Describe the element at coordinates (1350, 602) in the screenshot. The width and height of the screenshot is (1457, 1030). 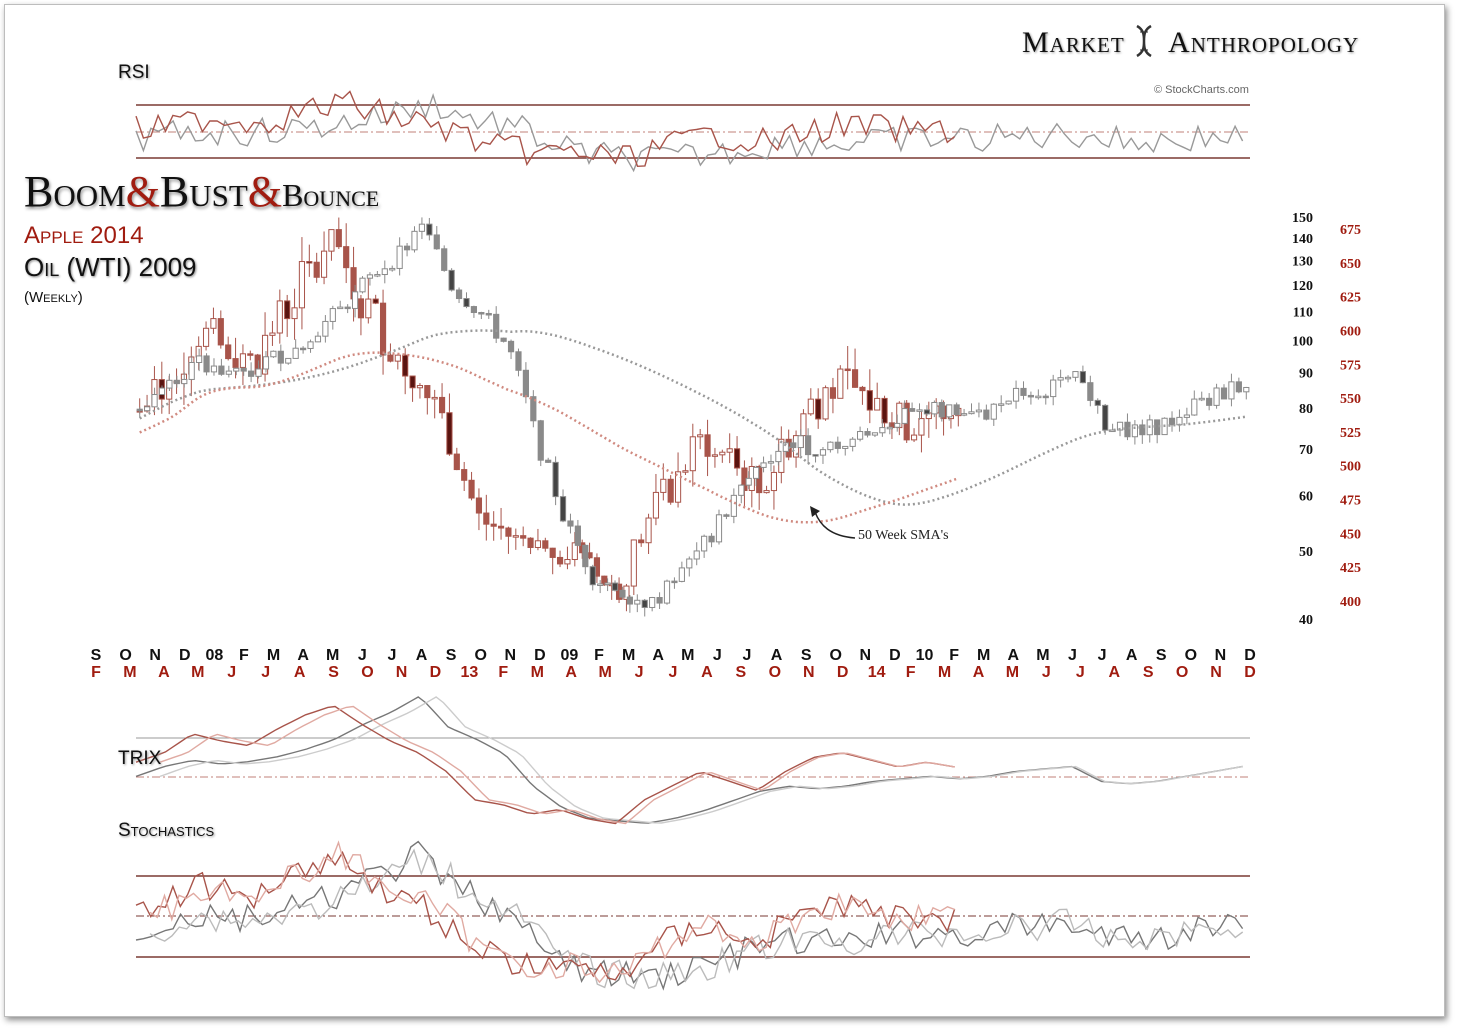
I see `apple-ytick: 400` at that location.